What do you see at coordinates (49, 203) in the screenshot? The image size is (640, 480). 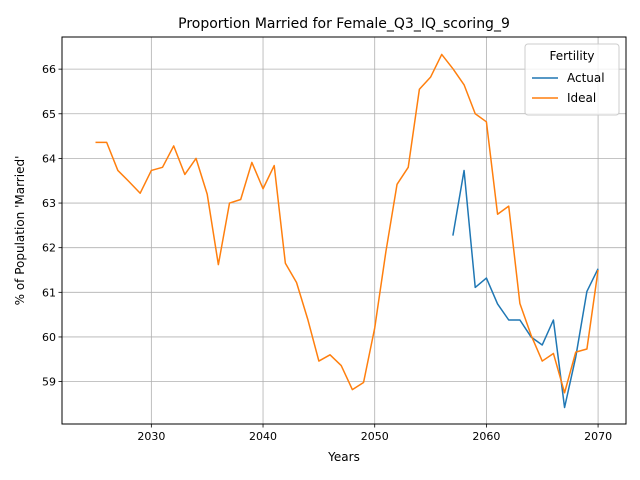 I see `y-tick-label: 63` at bounding box center [49, 203].